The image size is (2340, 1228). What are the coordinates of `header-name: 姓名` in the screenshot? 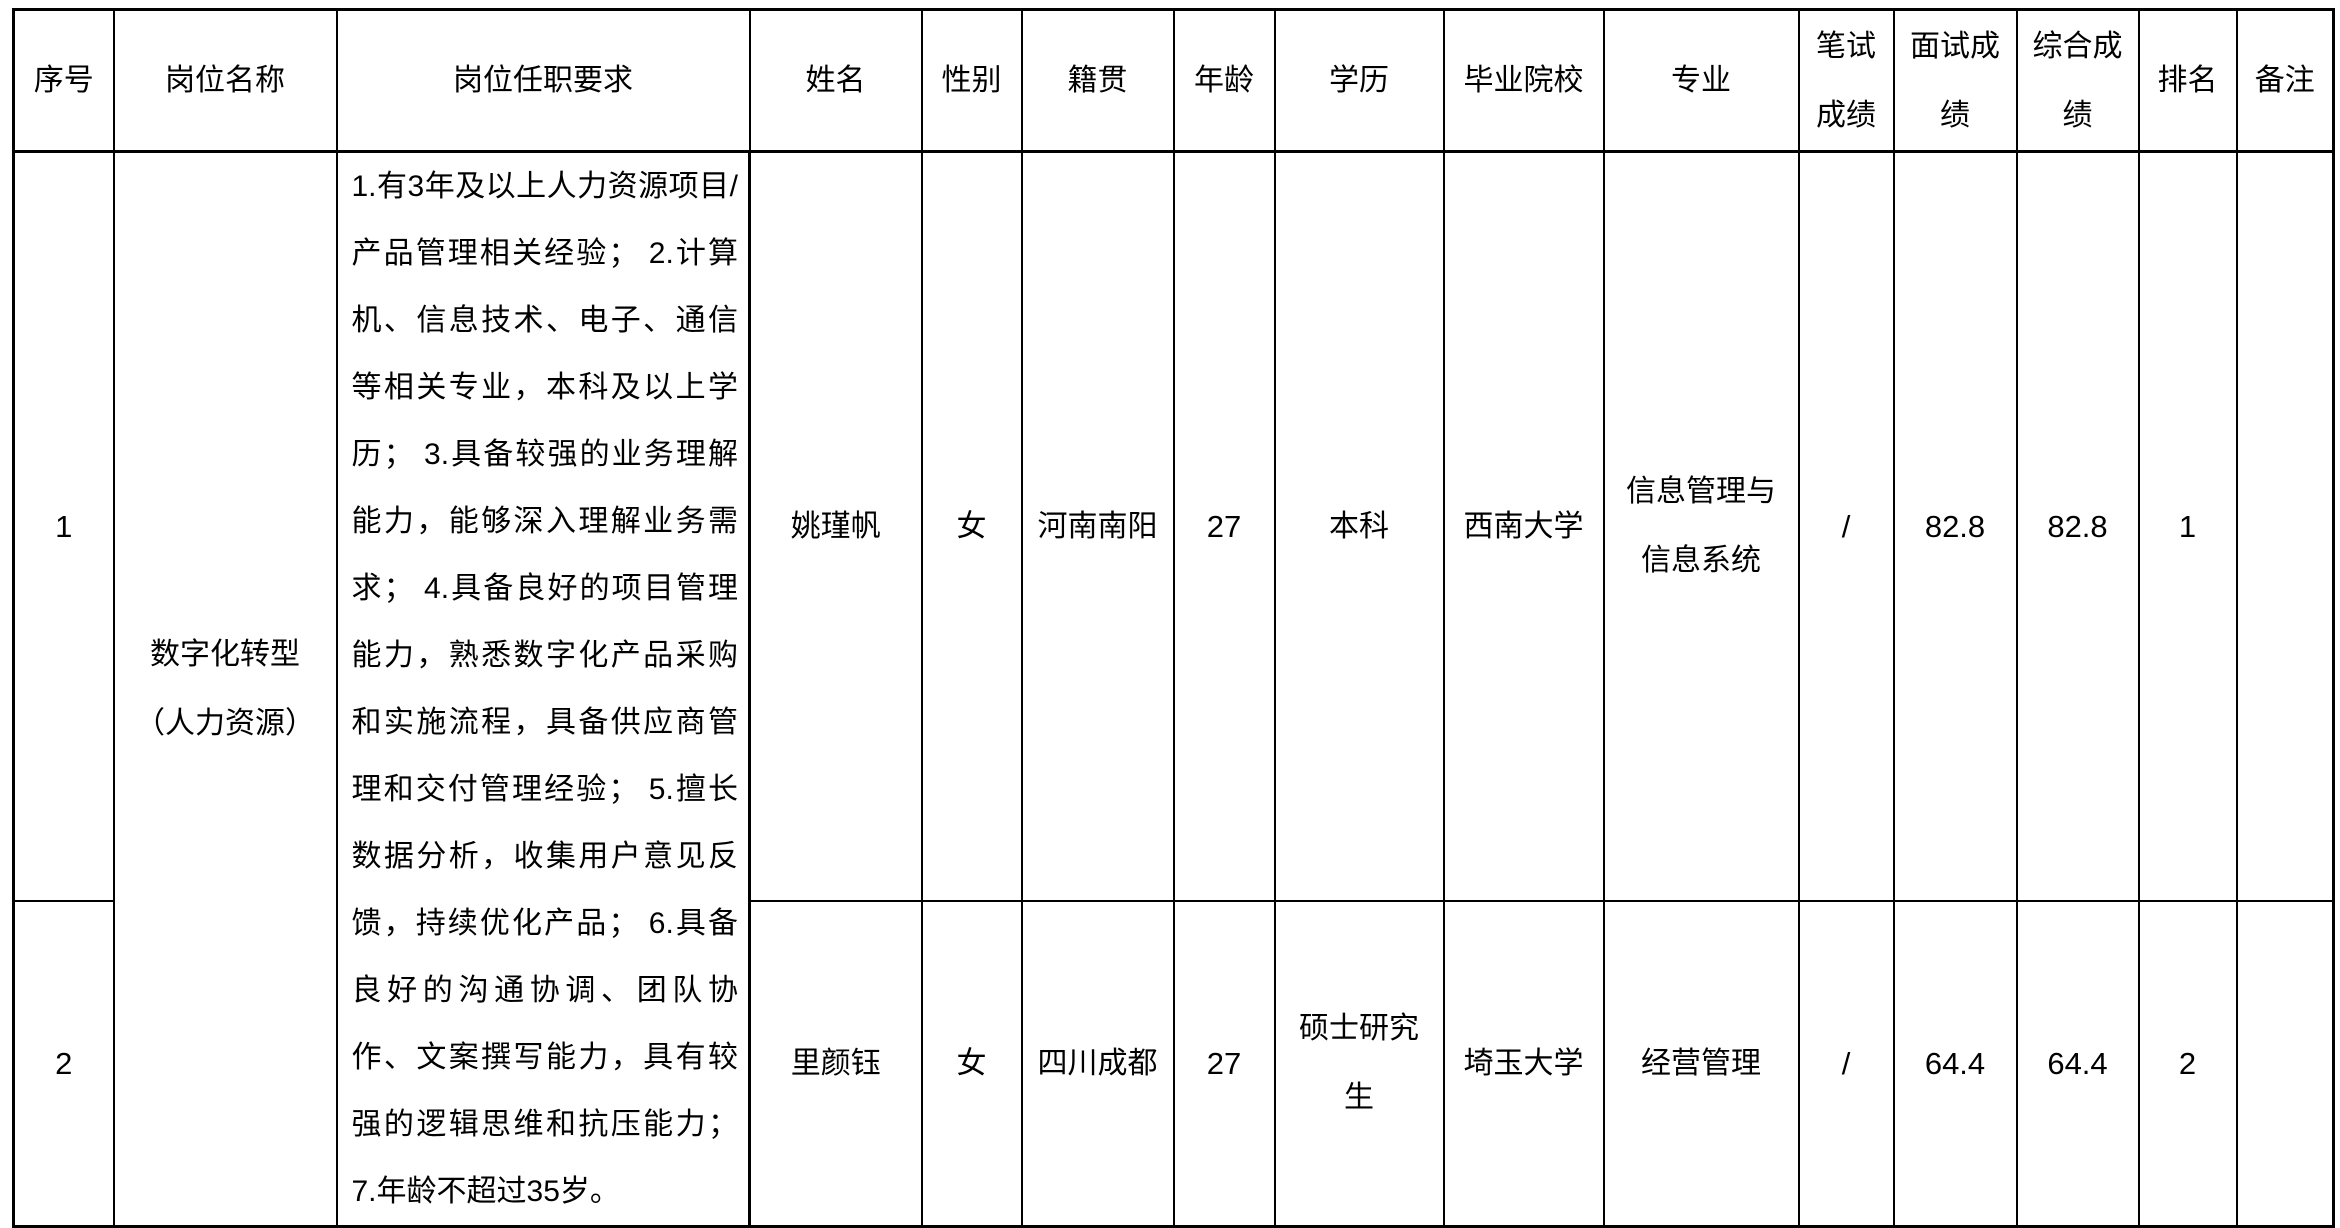 It's located at (835, 80).